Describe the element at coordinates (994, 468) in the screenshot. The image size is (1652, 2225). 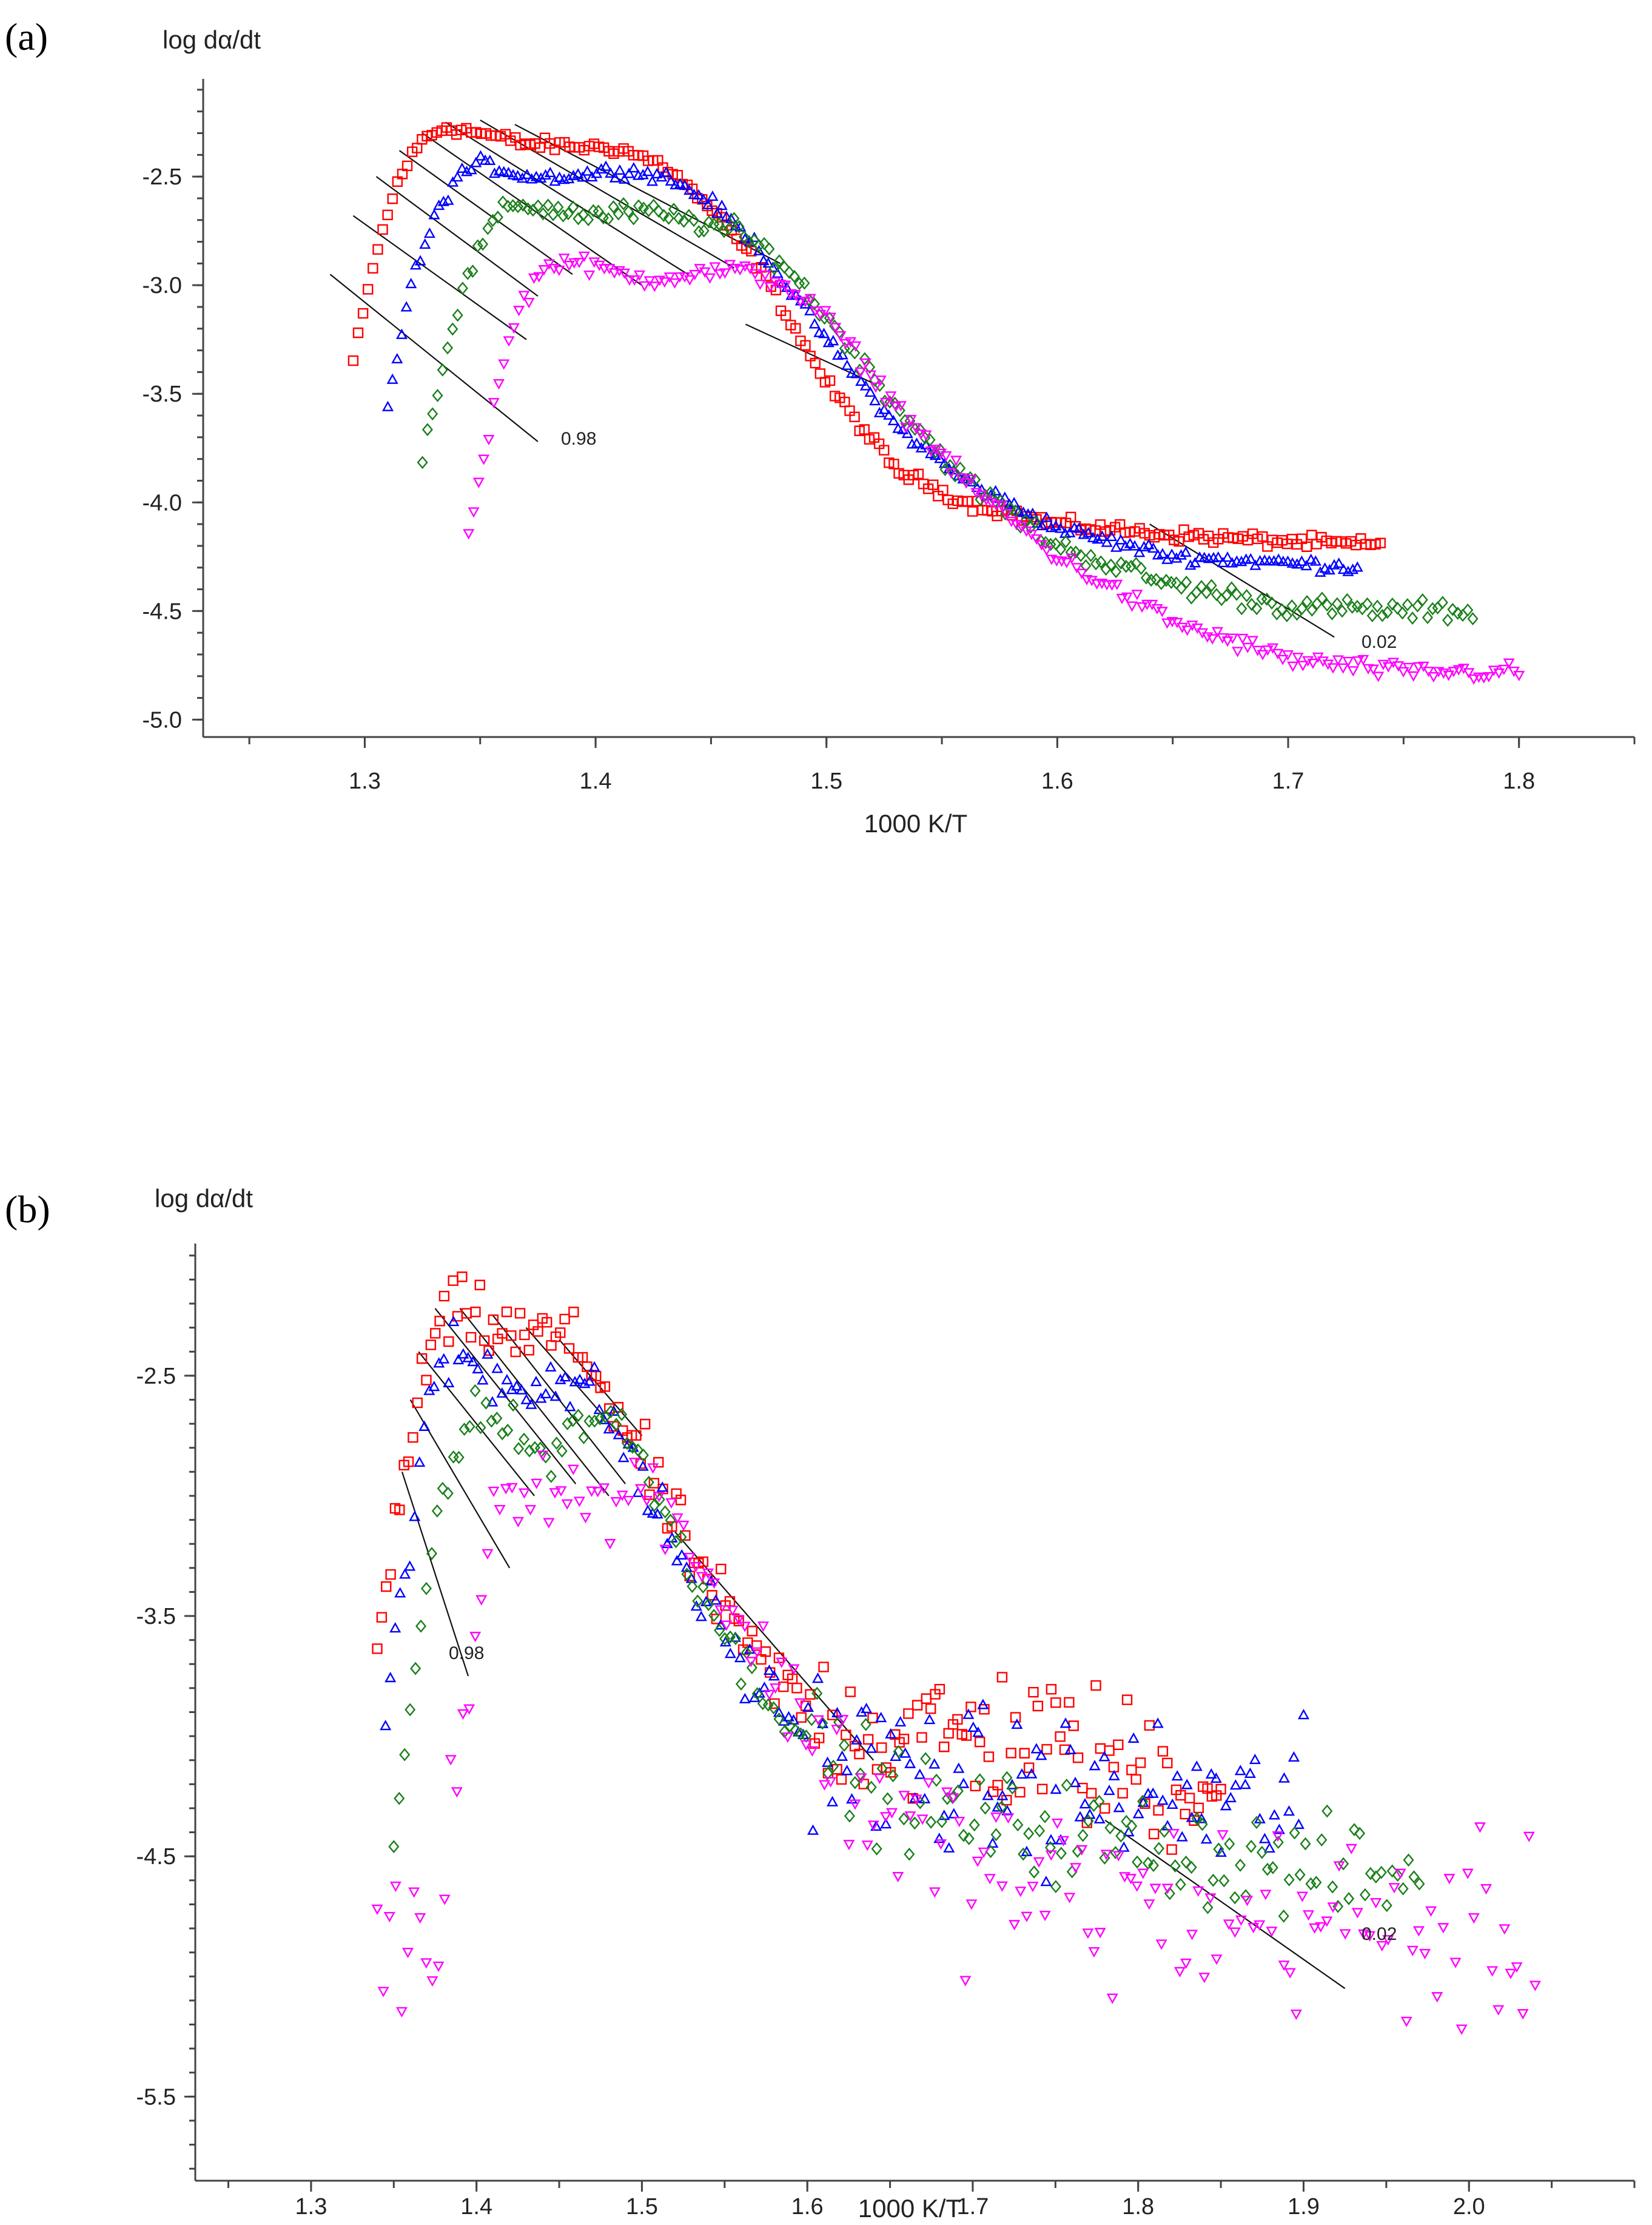
I see `series-magenta-triangles` at that location.